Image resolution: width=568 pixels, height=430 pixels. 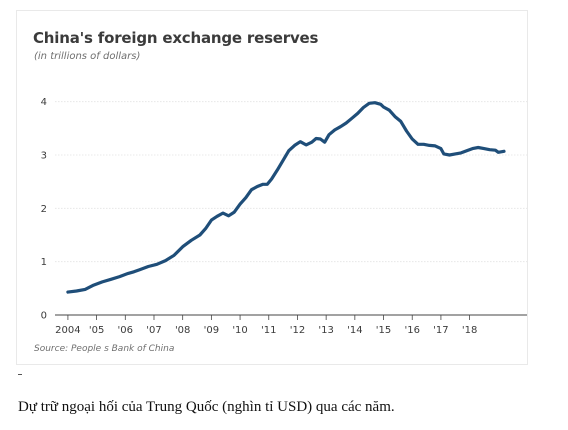 I want to click on x-tick-label: '13, so click(x=325, y=330).